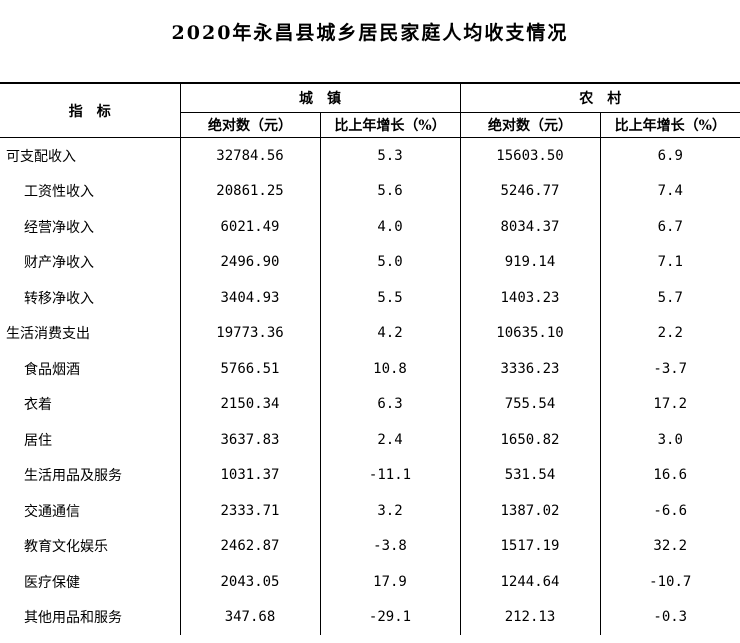 The width and height of the screenshot is (740, 643). What do you see at coordinates (249, 582) in the screenshot?
I see `urban-absolute-cell: 2043.05` at bounding box center [249, 582].